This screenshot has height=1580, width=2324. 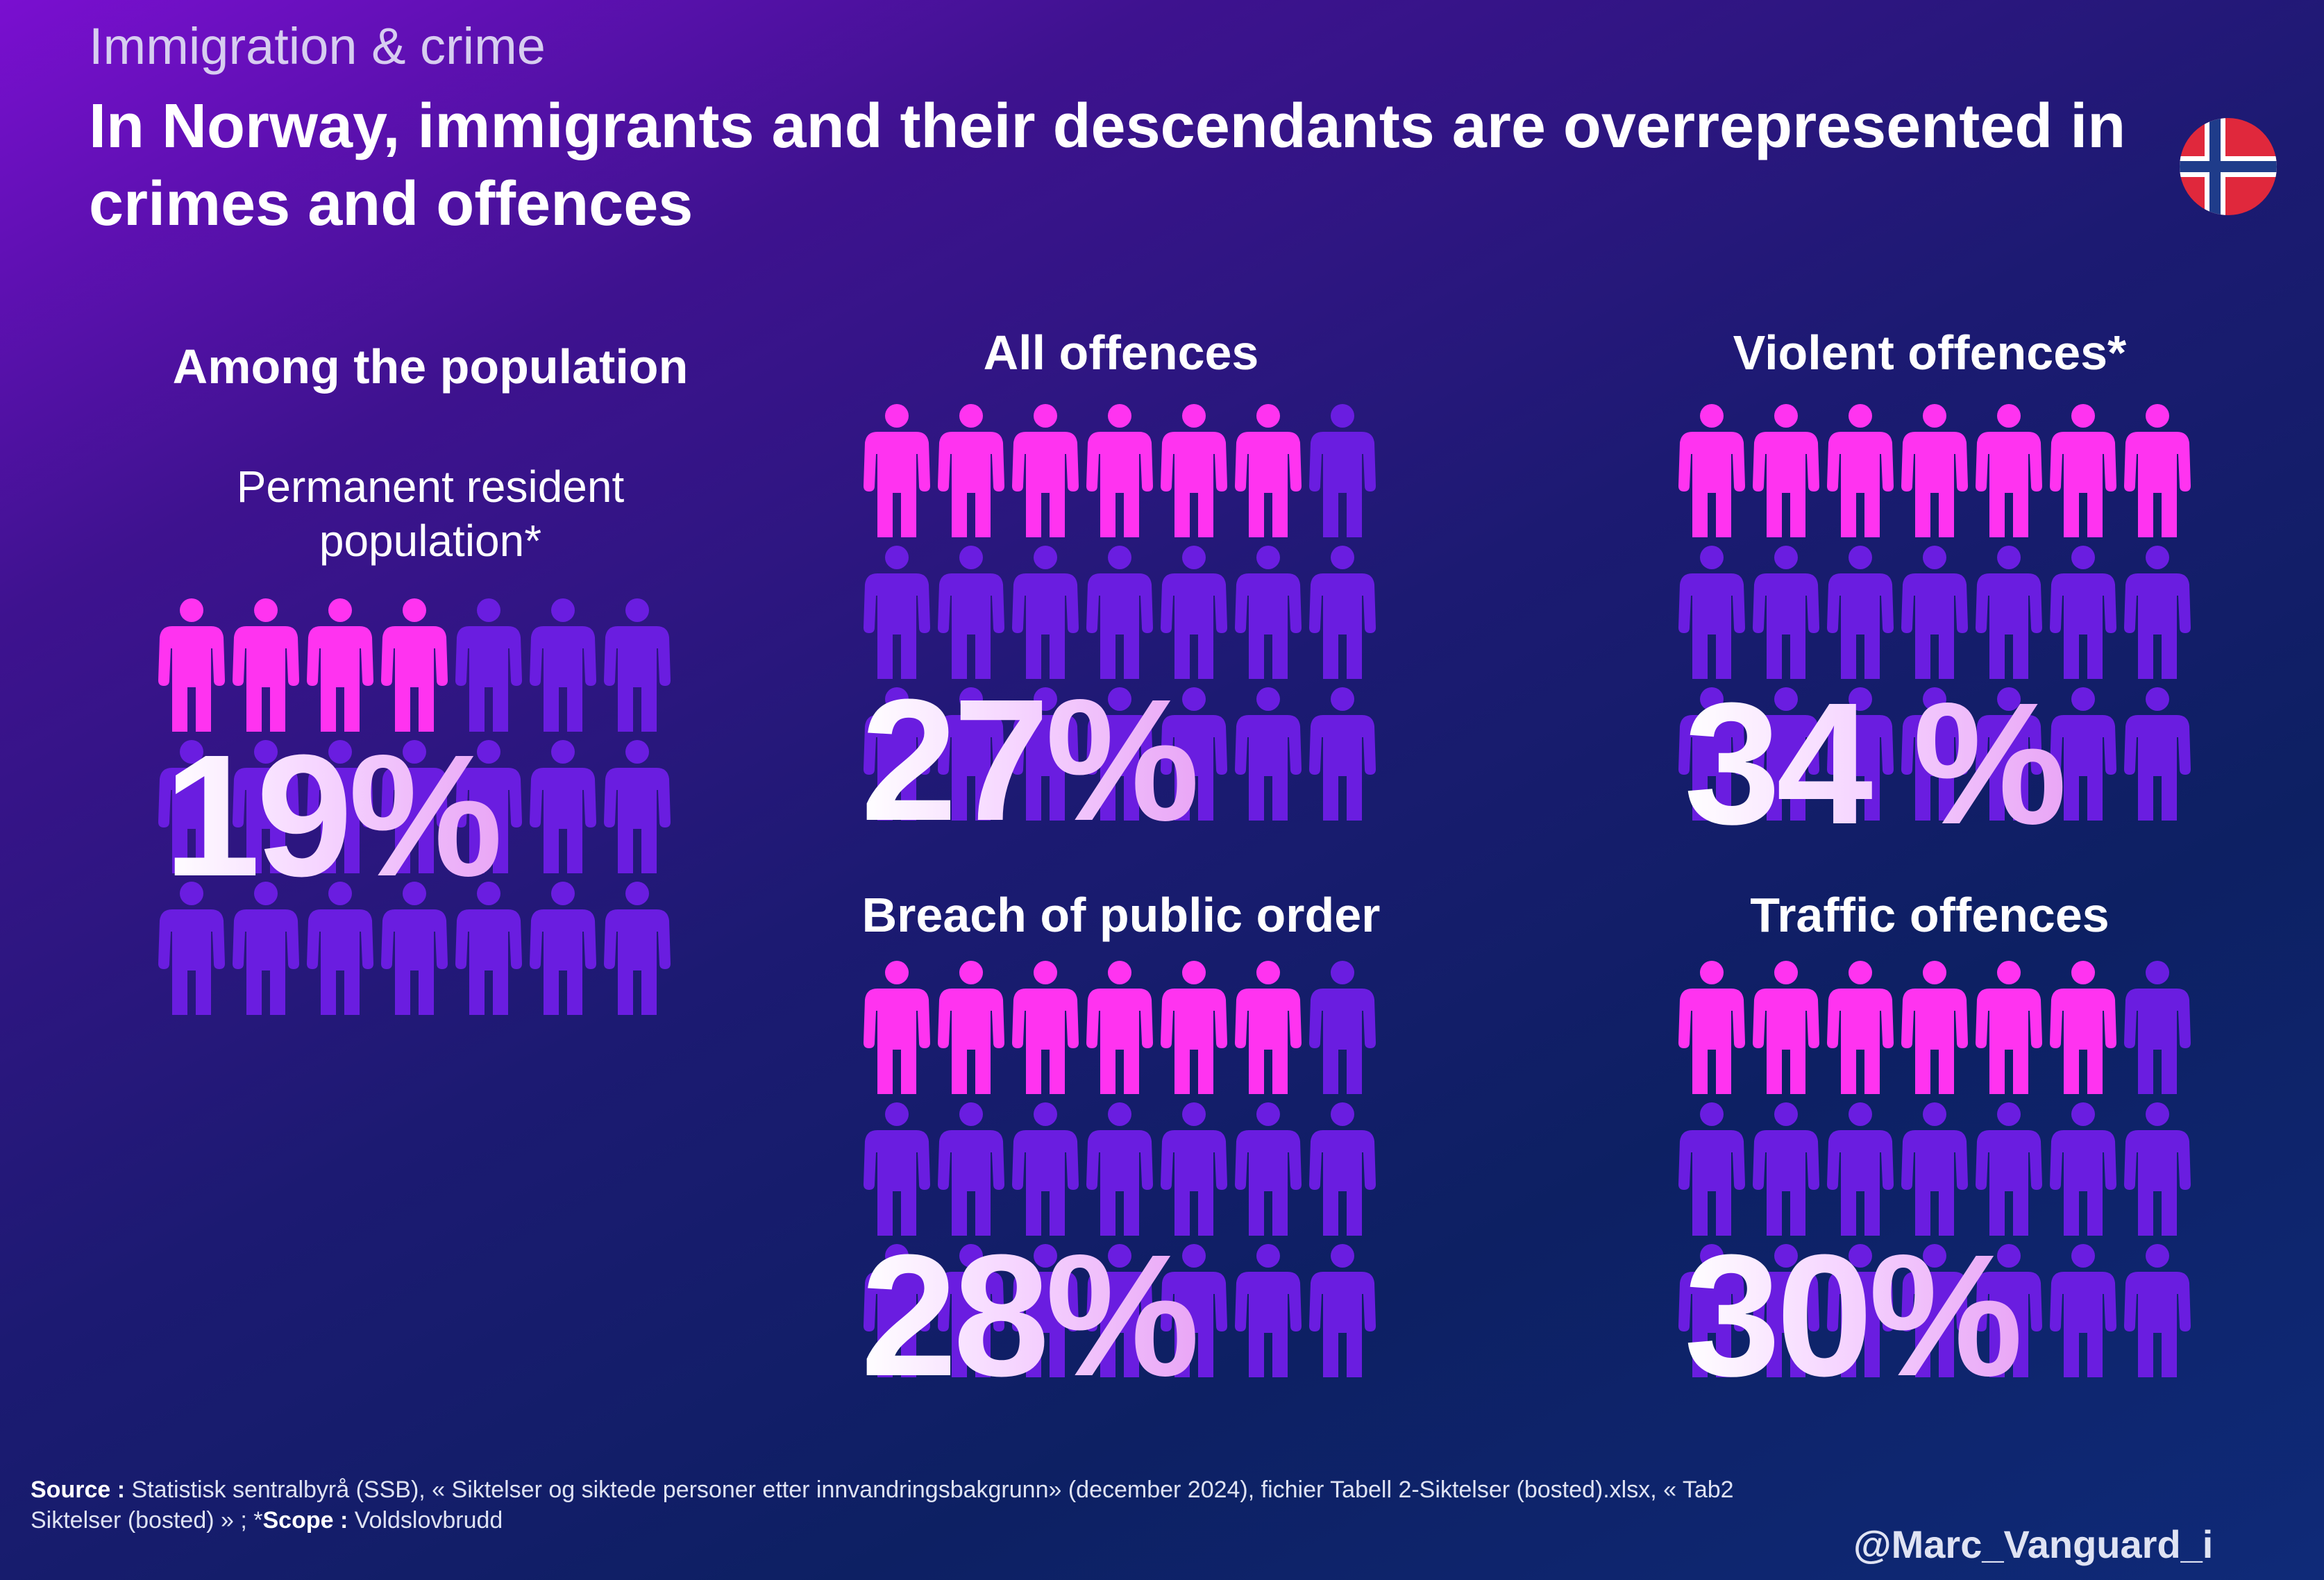 What do you see at coordinates (430, 366) in the screenshot?
I see `panel-title-population: Among the population` at bounding box center [430, 366].